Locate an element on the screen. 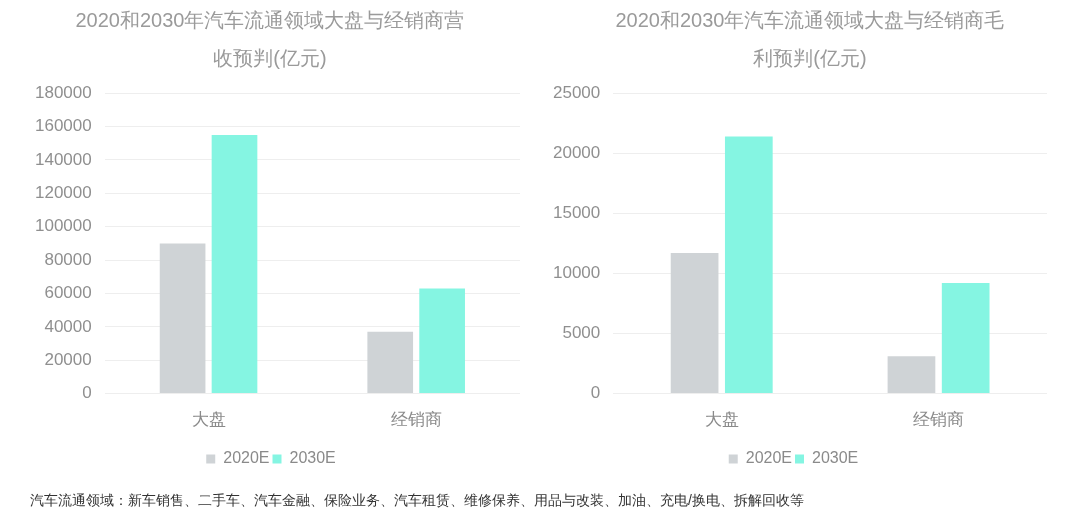 The image size is (1080, 521). y-tick-label: 10000 is located at coordinates (576, 273).